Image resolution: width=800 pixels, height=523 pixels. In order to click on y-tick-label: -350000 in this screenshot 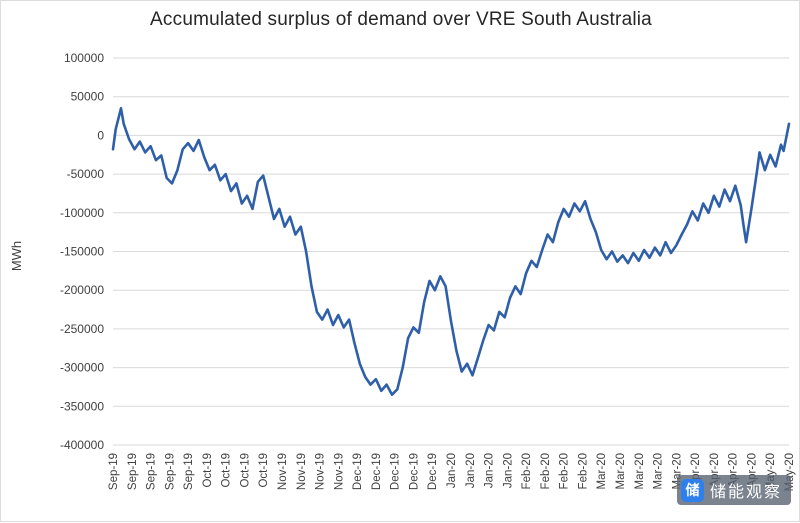, I will do `click(82, 406)`.